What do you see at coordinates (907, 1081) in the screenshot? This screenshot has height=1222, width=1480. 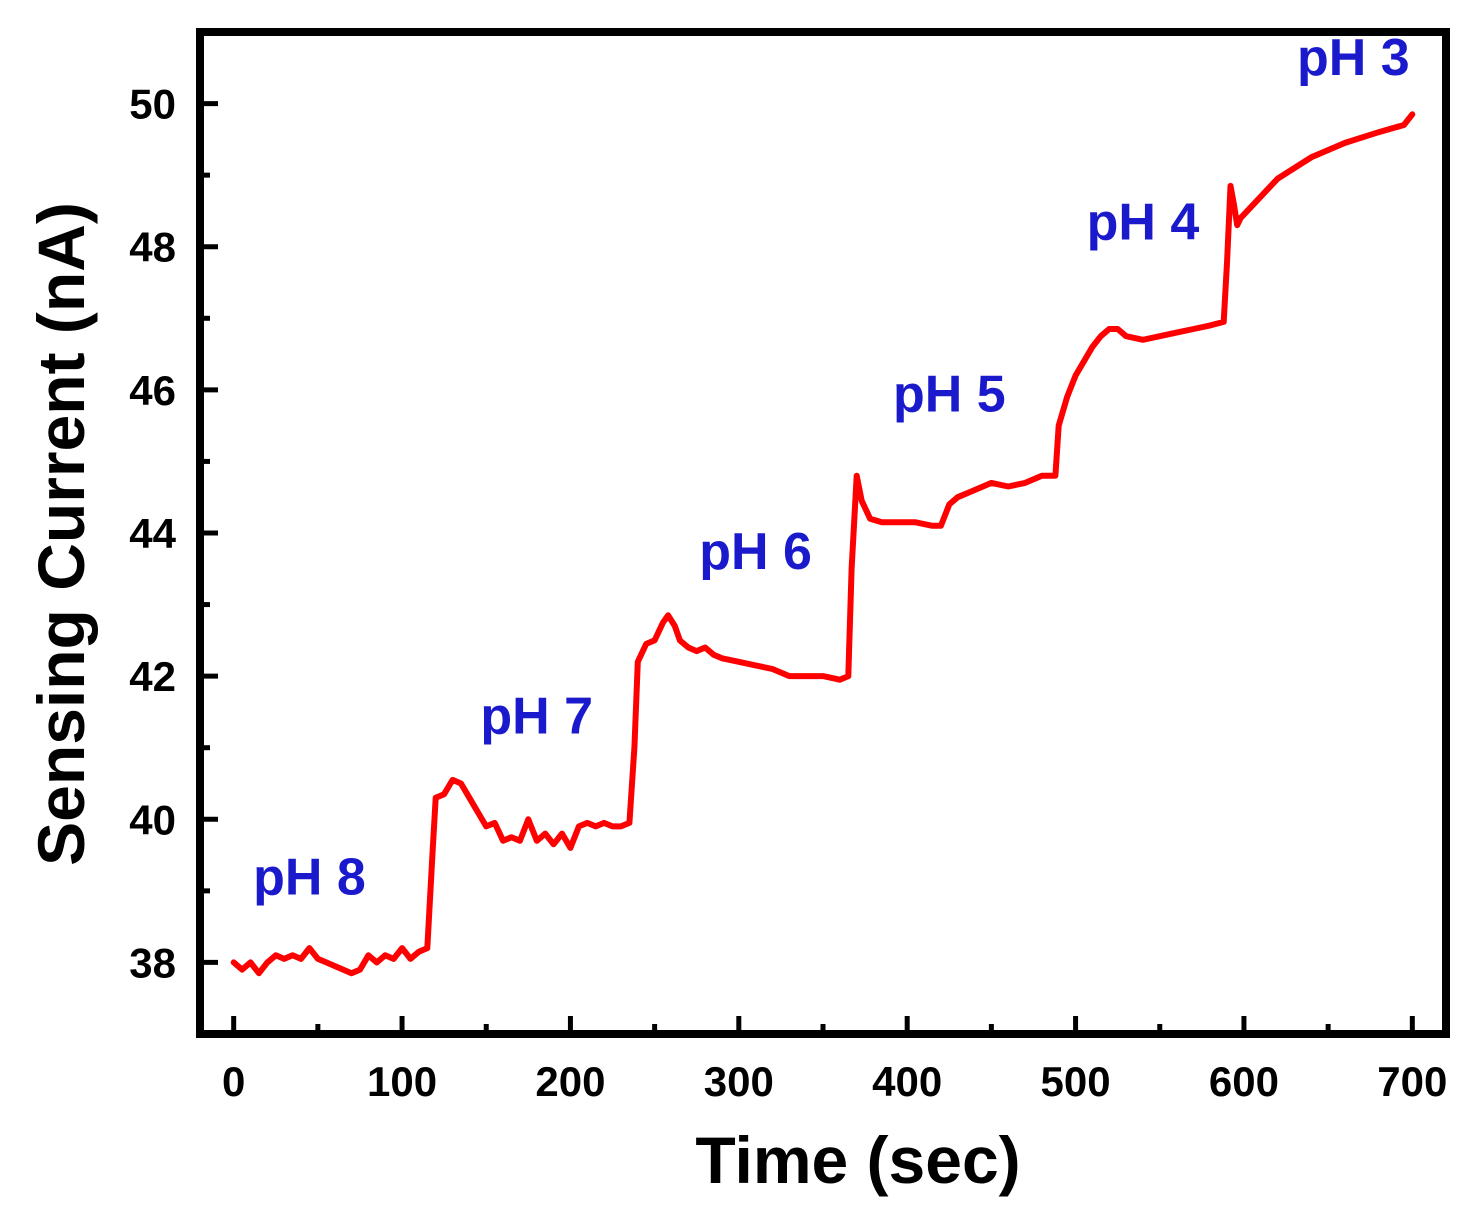 I see `x-tick-label: 400` at bounding box center [907, 1081].